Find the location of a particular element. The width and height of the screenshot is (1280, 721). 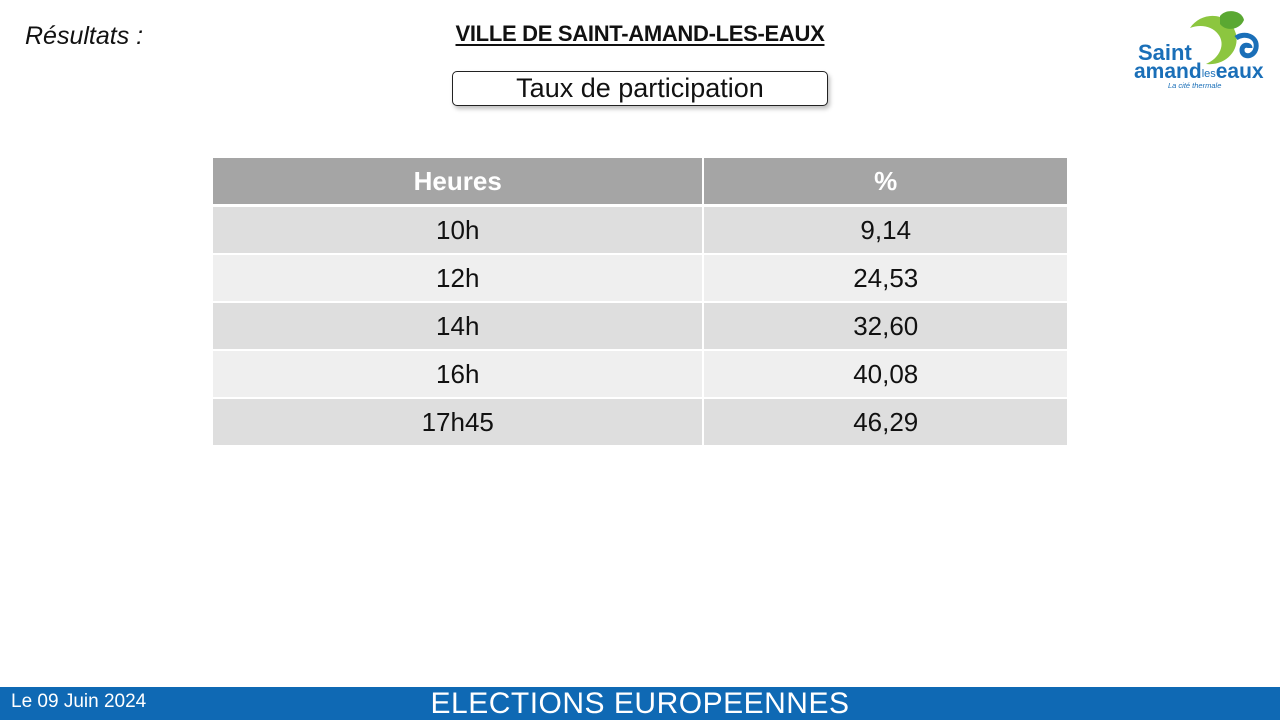

table-row: 14h 32,60 is located at coordinates (640, 326).